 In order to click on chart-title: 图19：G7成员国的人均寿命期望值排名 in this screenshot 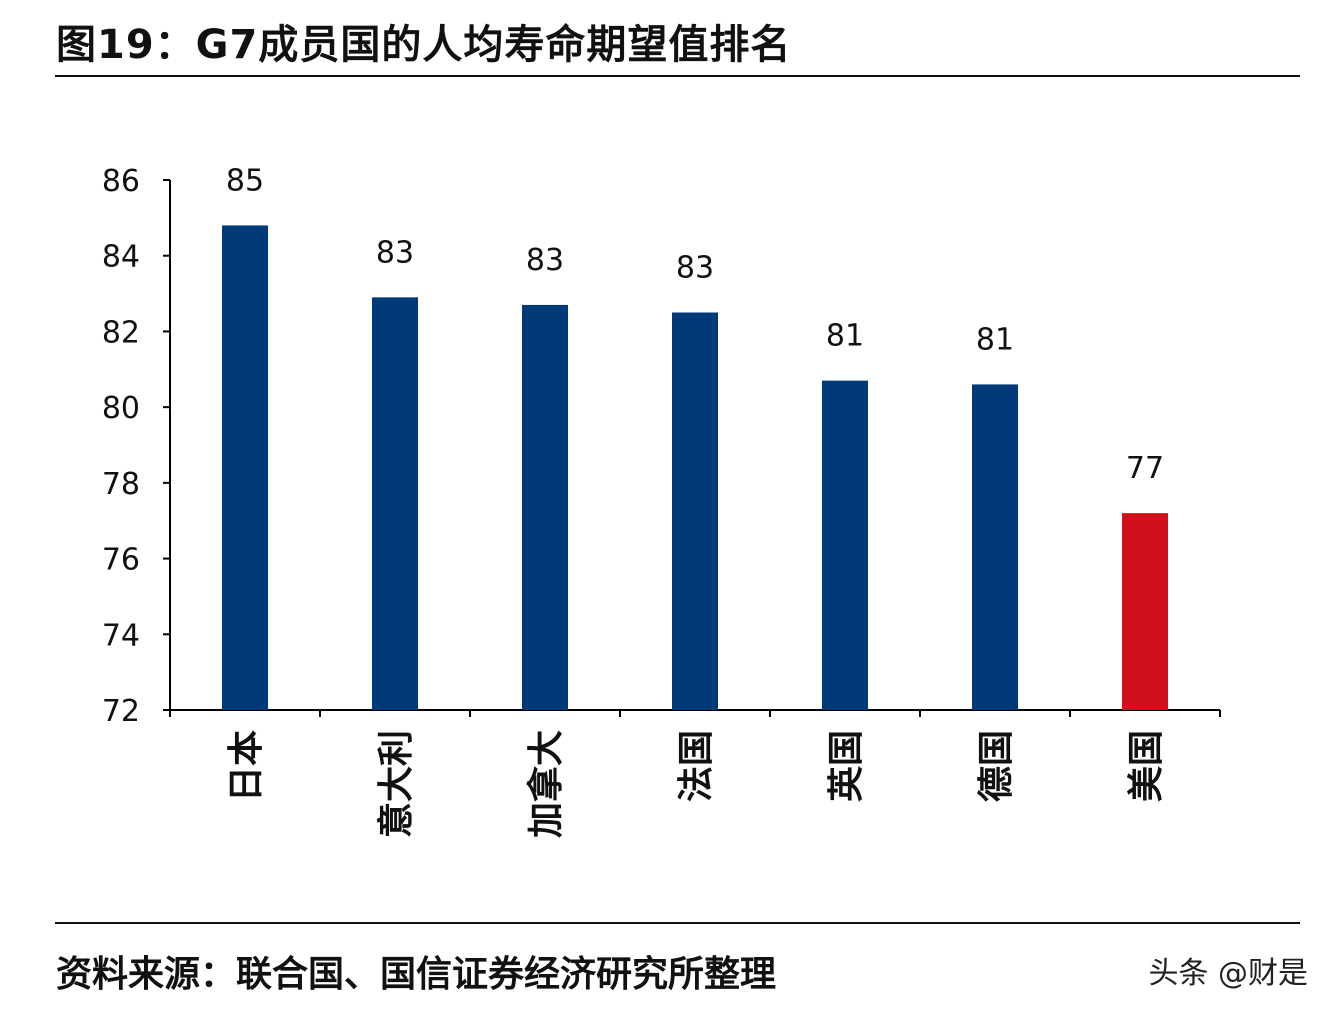, I will do `click(424, 45)`.